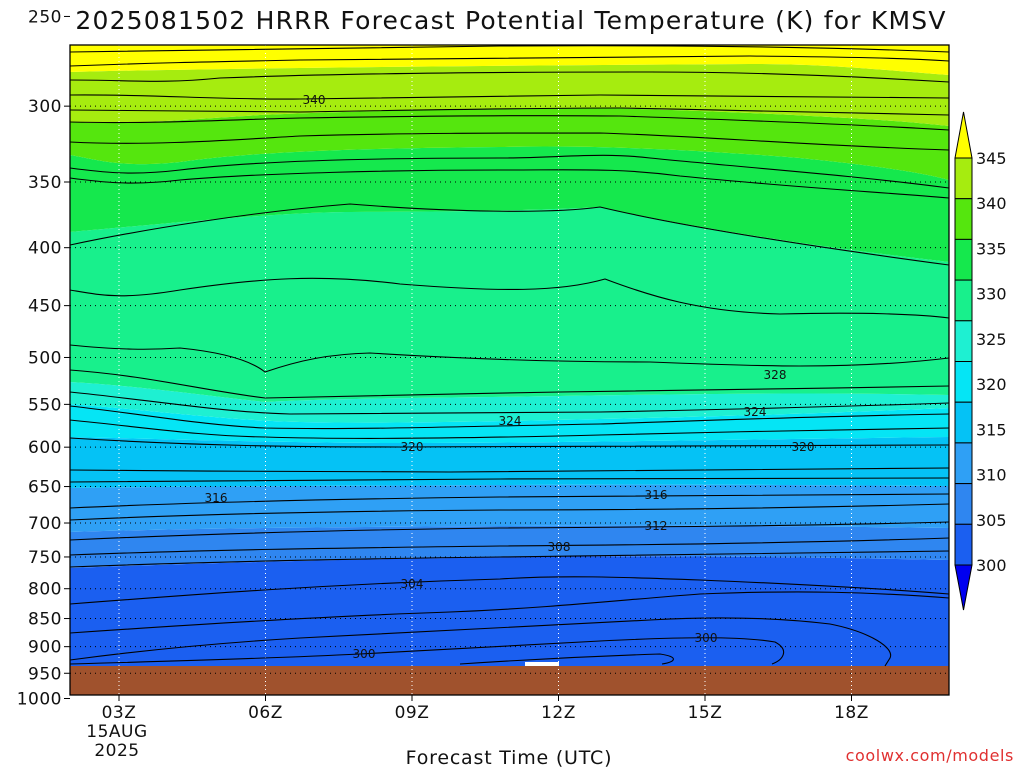 The height and width of the screenshot is (768, 1024). What do you see at coordinates (851, 713) in the screenshot?
I see `x-tick-label-18Z: 18Z` at bounding box center [851, 713].